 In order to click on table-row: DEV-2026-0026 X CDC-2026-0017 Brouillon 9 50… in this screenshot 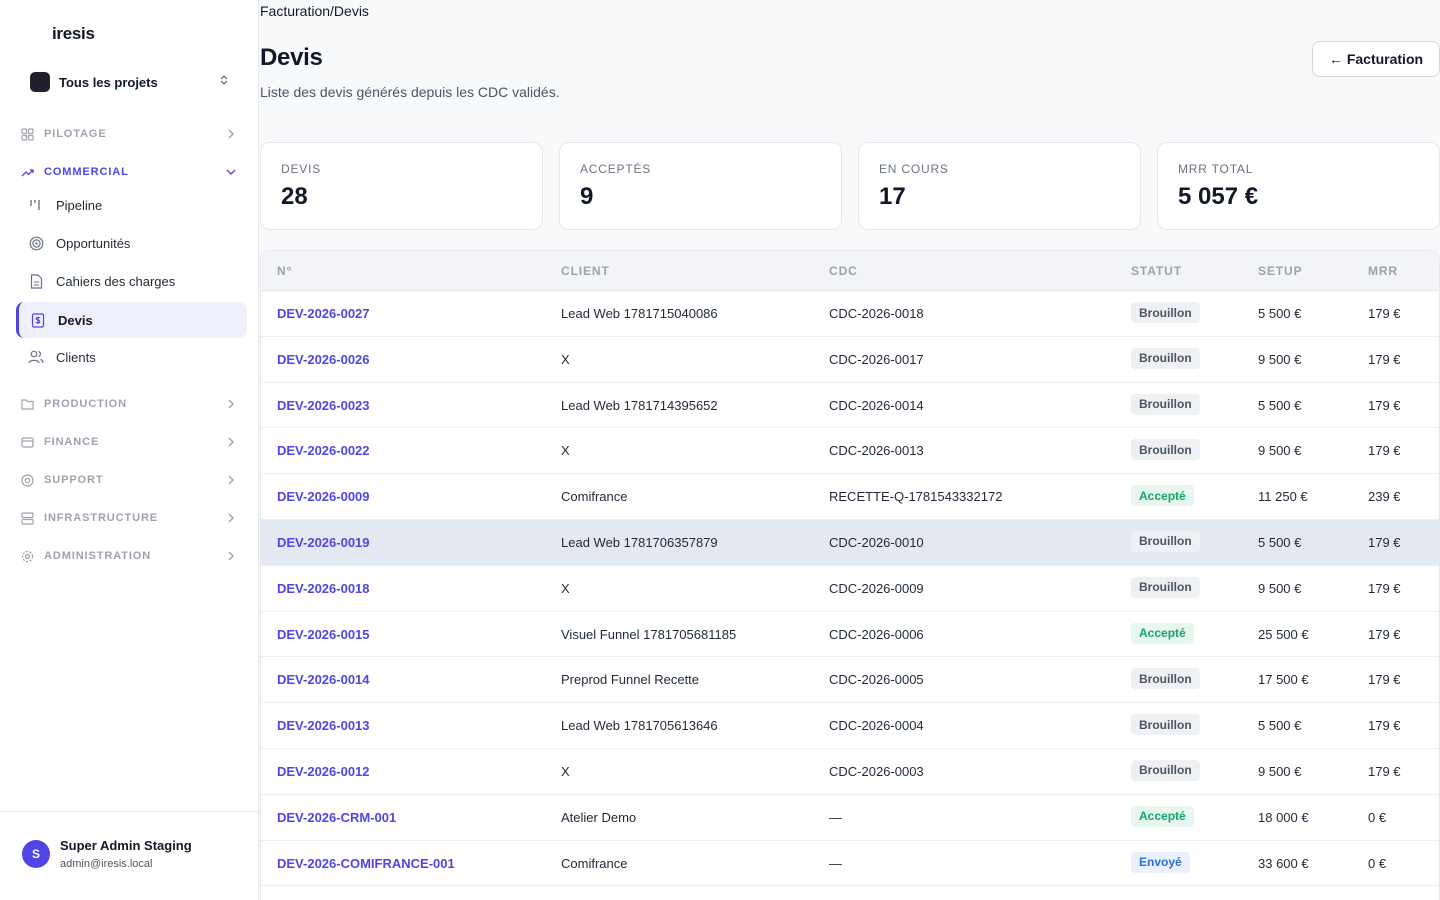, I will do `click(850, 360)`.